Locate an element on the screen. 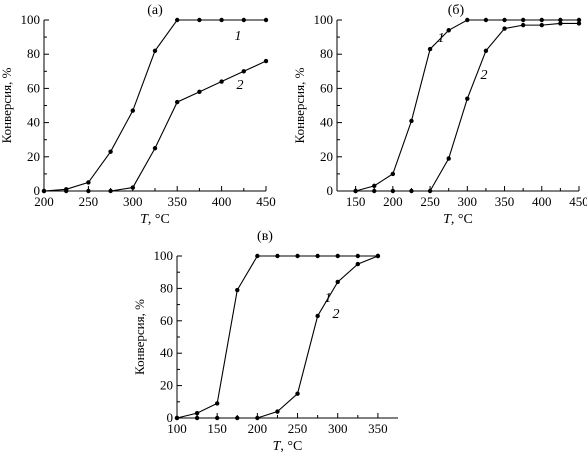  x-tick-label: 100 is located at coordinates (177, 428).